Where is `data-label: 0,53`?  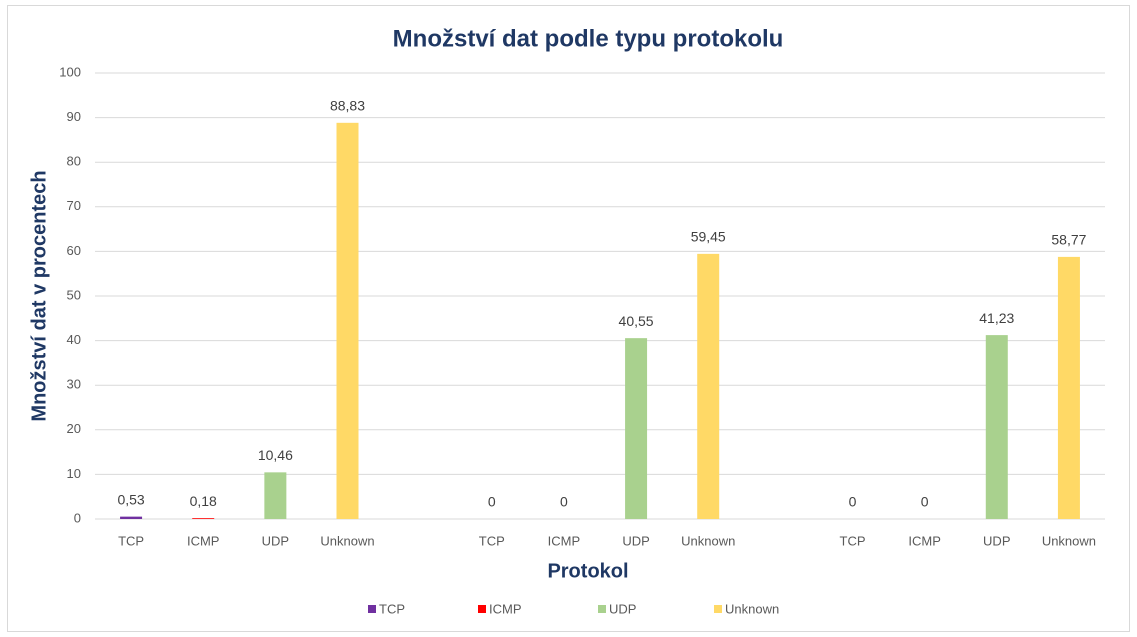
data-label: 0,53 is located at coordinates (130, 499).